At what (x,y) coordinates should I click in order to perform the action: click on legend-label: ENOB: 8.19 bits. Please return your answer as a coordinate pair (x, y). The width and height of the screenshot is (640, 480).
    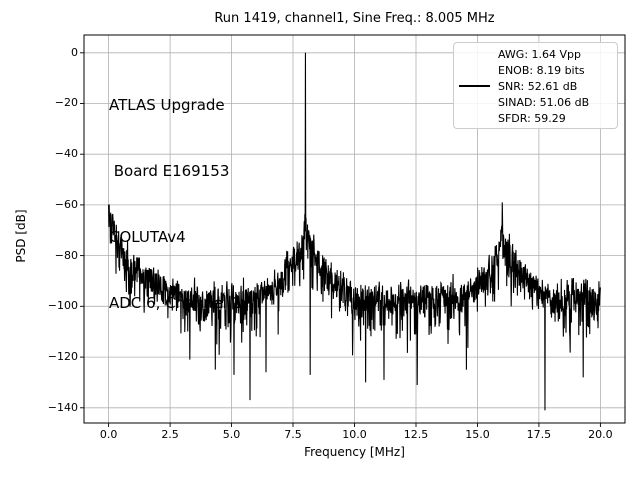
    Looking at the image, I should click on (541, 71).